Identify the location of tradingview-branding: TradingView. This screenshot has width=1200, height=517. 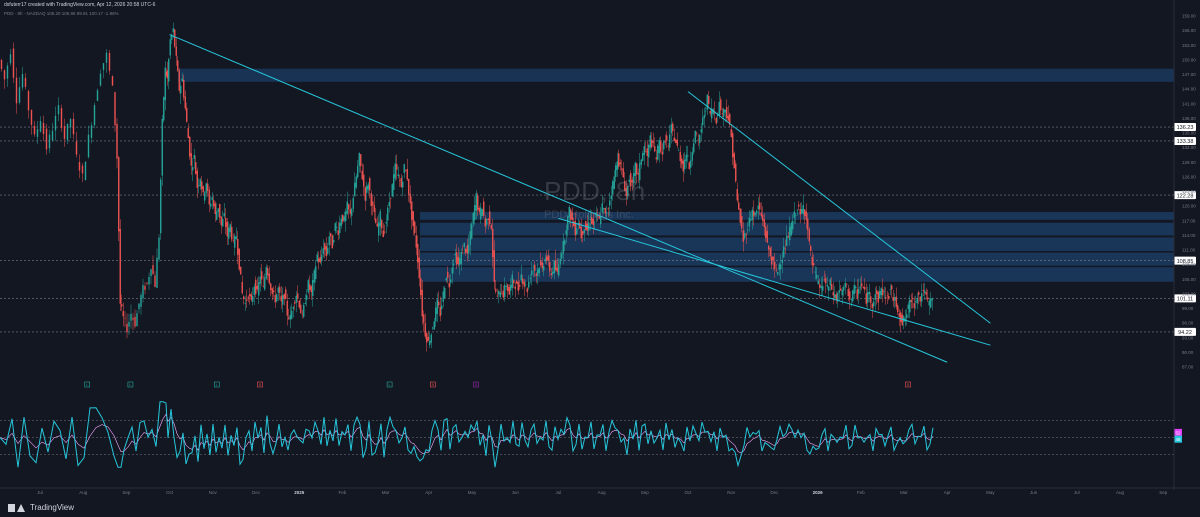
(41, 507).